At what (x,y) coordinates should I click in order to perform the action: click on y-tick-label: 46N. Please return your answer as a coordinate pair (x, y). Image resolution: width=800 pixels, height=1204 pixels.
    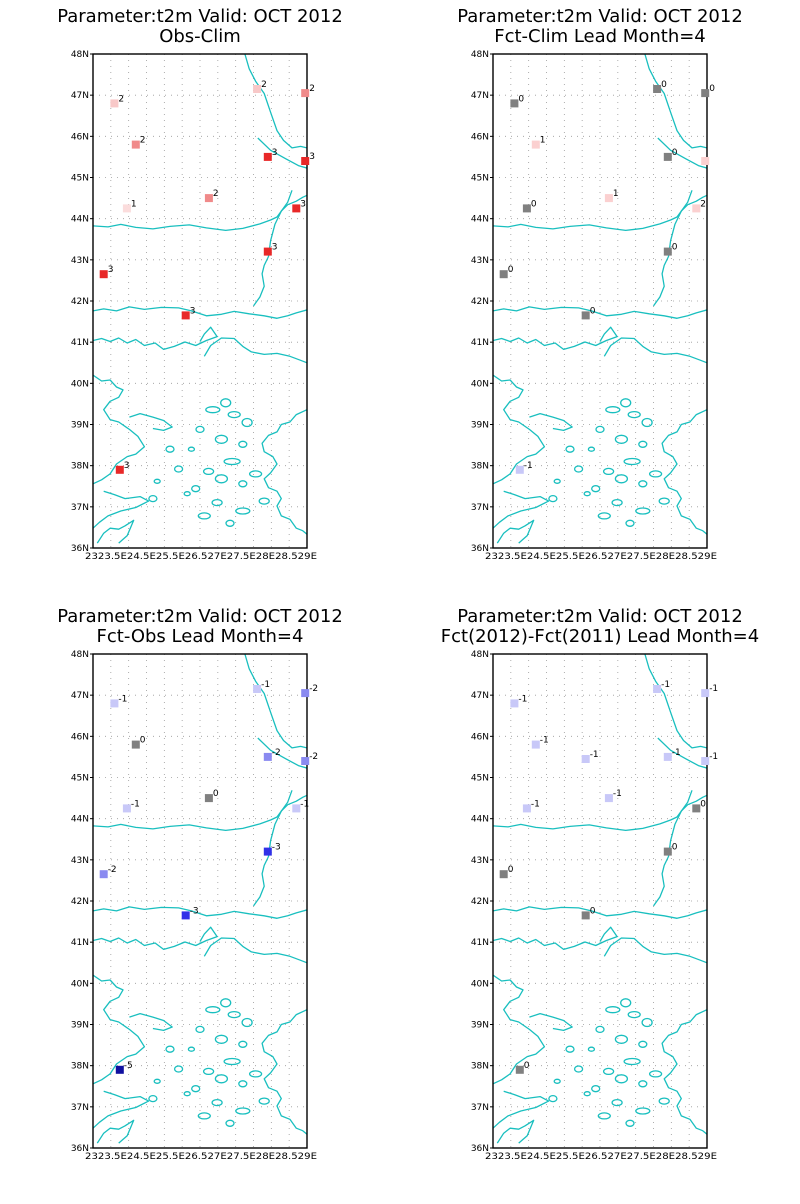
    Looking at the image, I should click on (80, 137).